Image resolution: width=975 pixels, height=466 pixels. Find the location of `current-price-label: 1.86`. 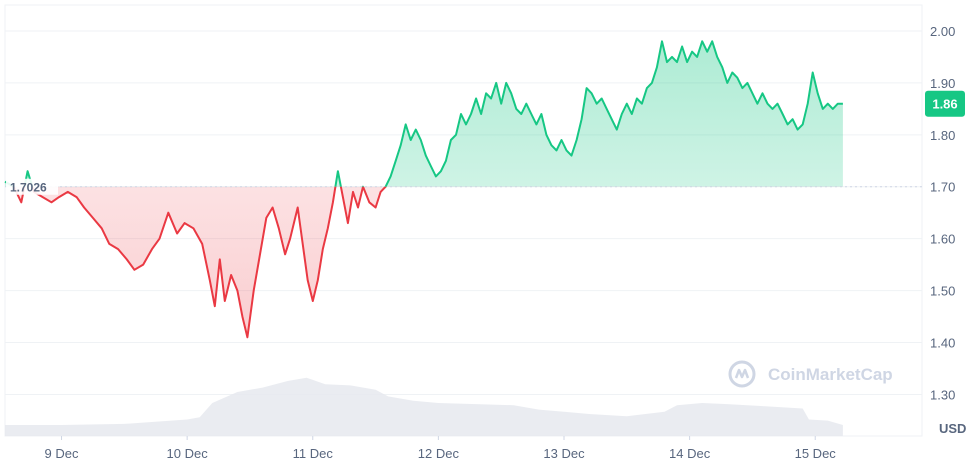

current-price-label: 1.86 is located at coordinates (944, 104).